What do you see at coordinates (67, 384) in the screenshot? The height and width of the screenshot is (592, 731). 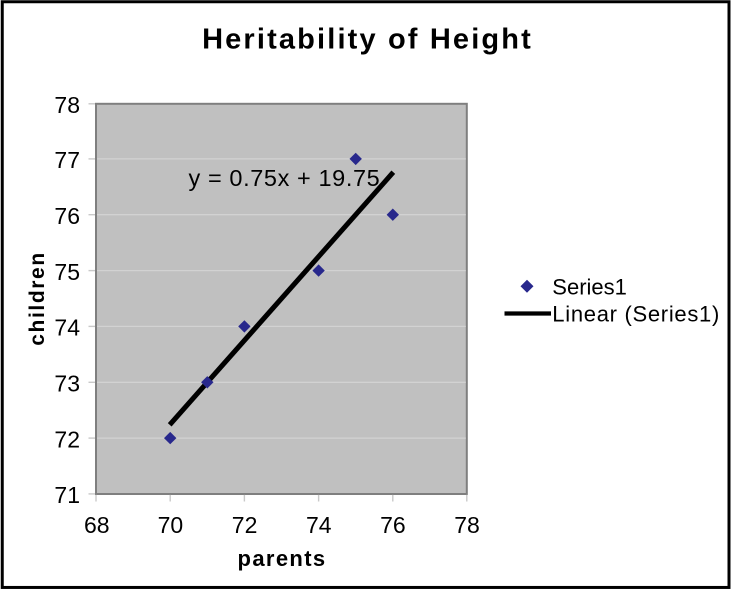 I see `svg-text: 73` at bounding box center [67, 384].